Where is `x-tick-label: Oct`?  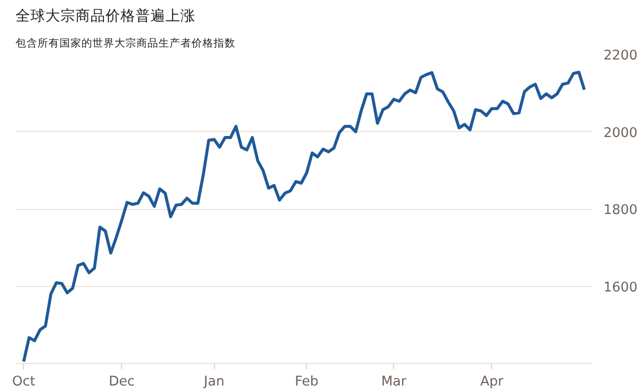 x-tick-label: Oct is located at coordinates (24, 382).